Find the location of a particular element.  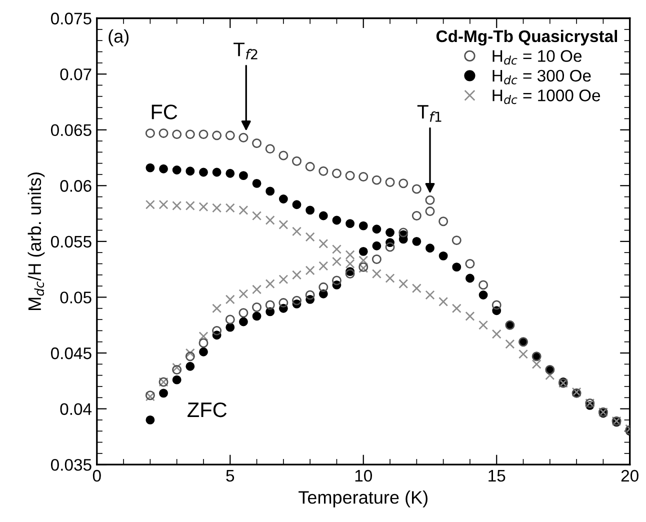

y-tick-label: 0.035 is located at coordinates (71, 464).